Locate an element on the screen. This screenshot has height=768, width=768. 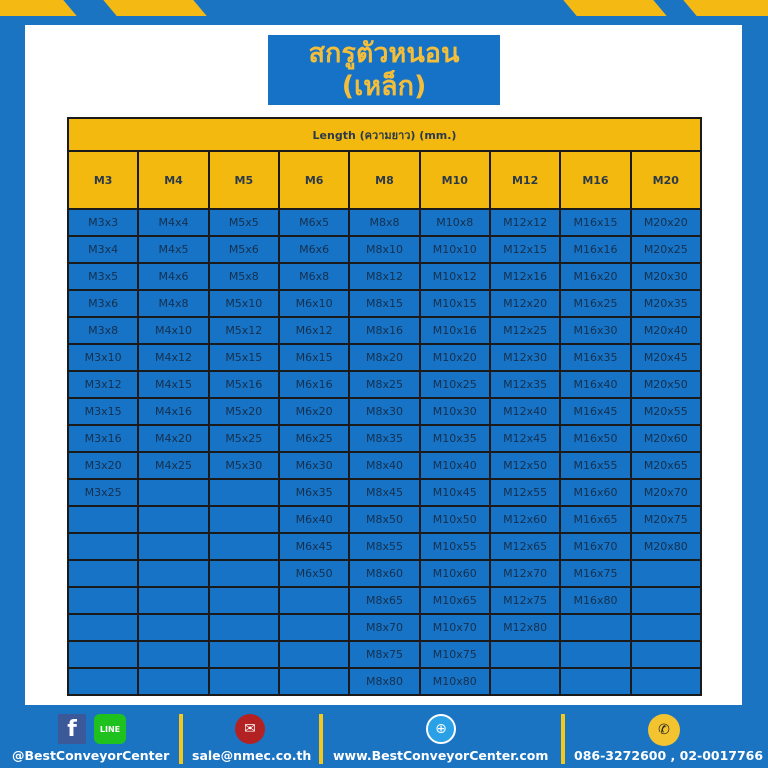
size-cell: M3x5 is located at coordinates (103, 276).